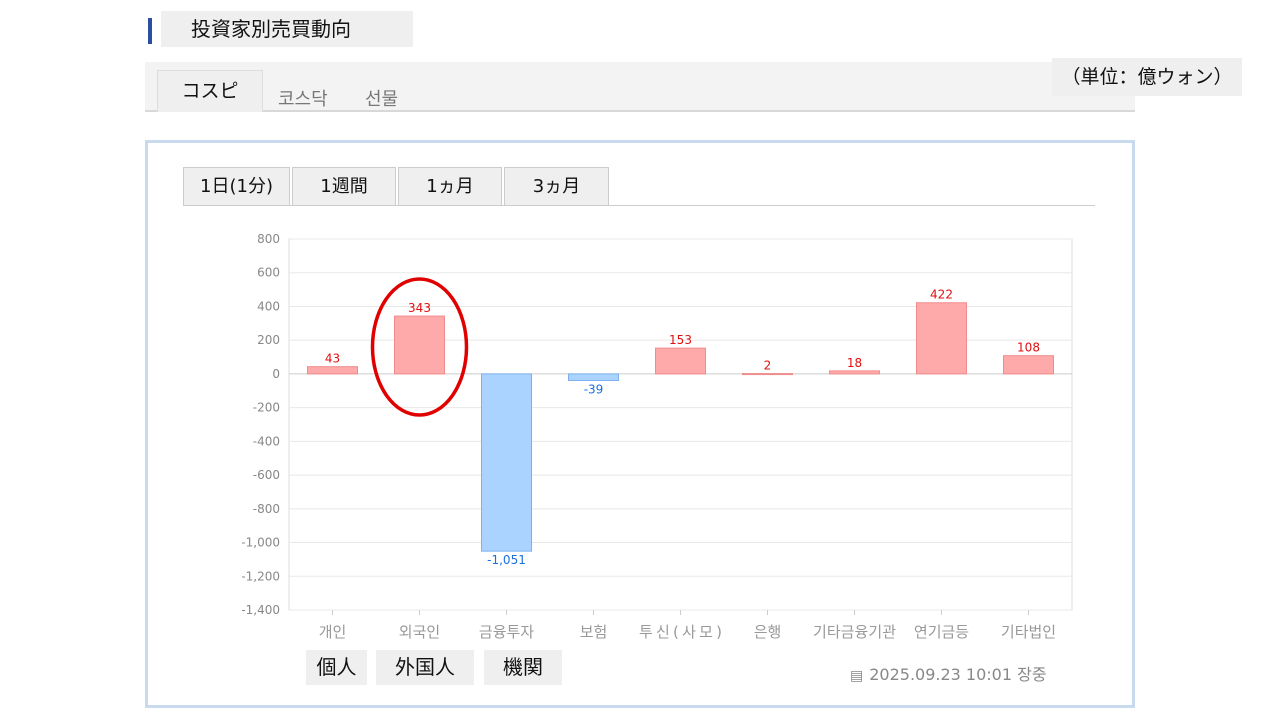  I want to click on data-label: -39, so click(594, 389).